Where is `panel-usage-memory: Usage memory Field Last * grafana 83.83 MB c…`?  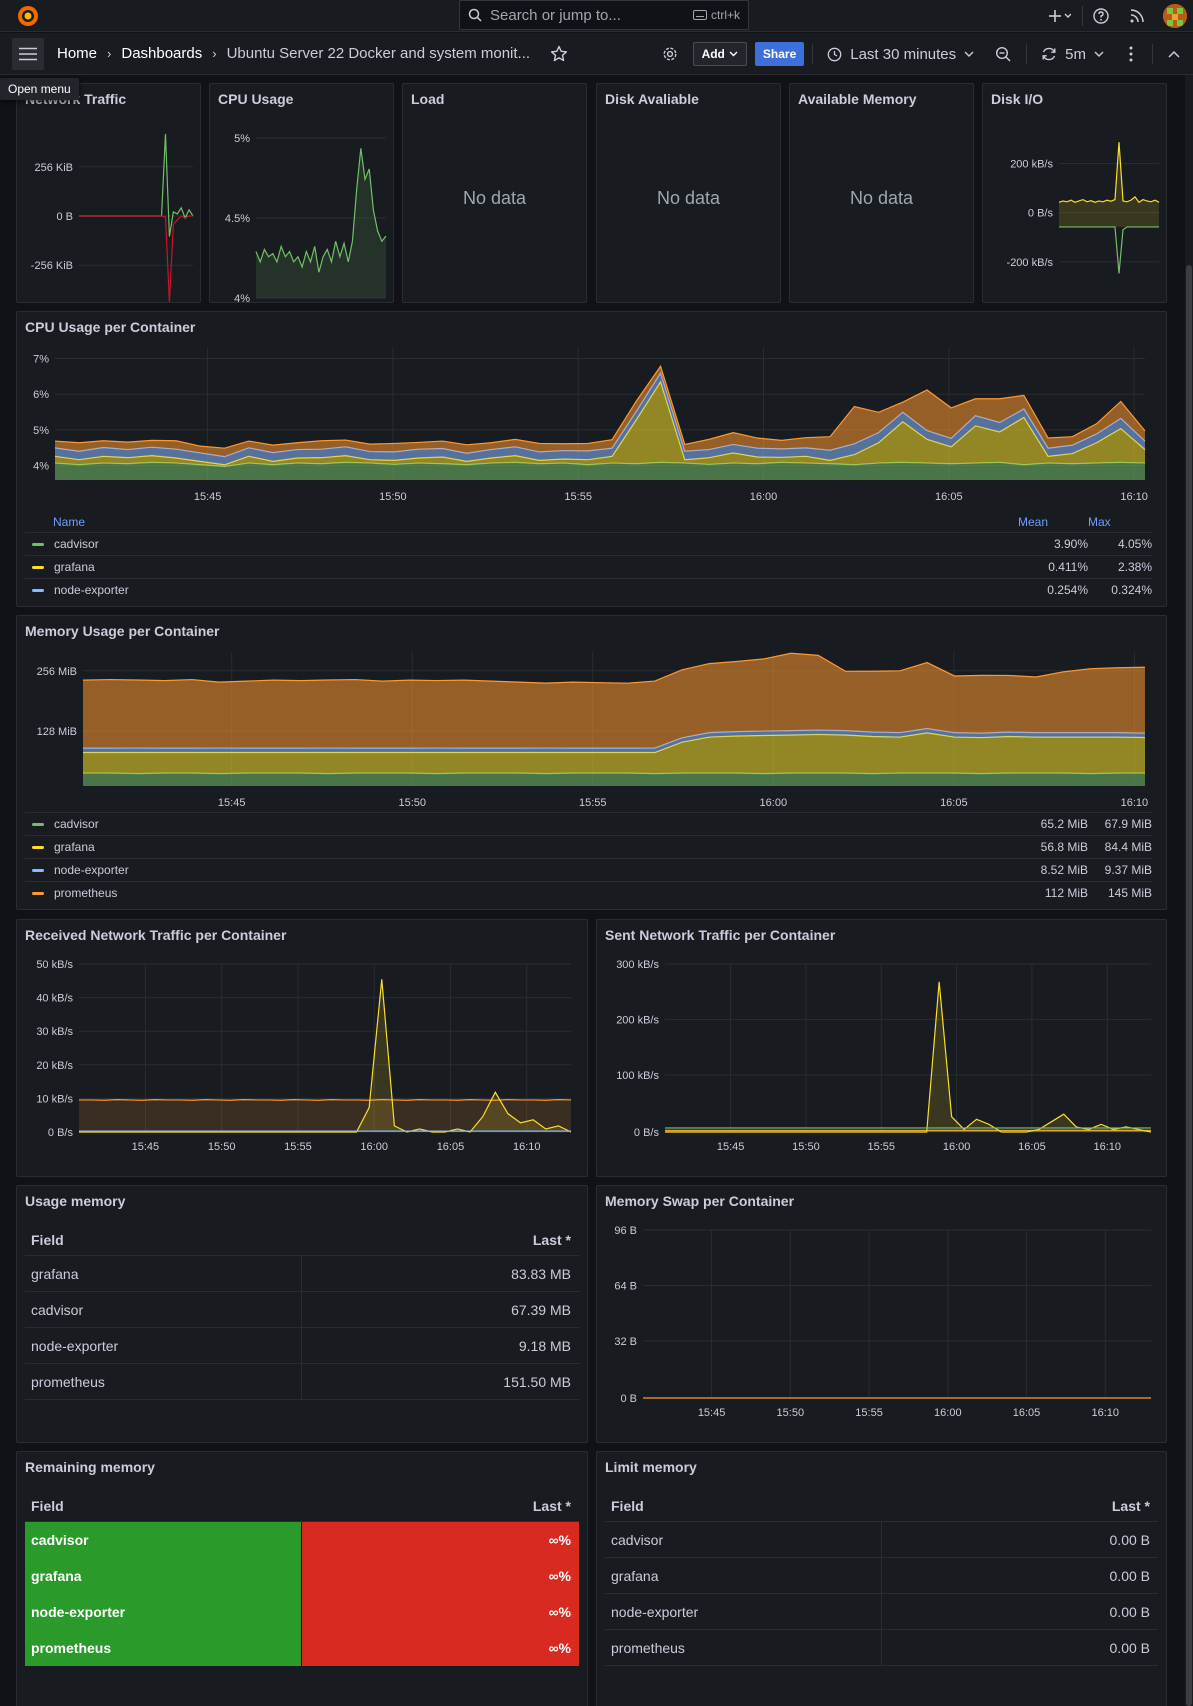 panel-usage-memory: Usage memory Field Last * grafana 83.83 MB c… is located at coordinates (302, 1314).